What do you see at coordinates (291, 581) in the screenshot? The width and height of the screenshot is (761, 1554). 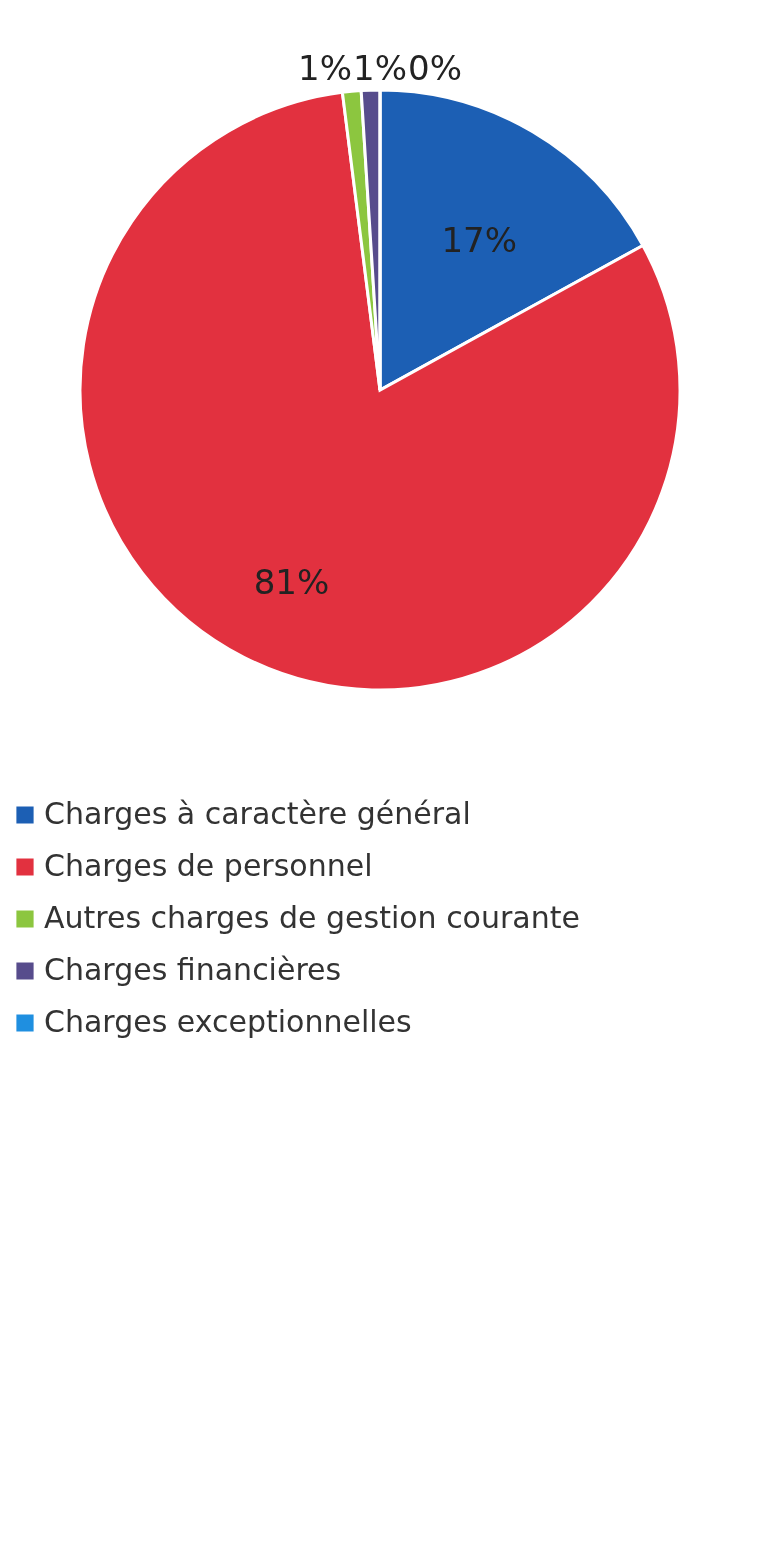 I see `data-label: 81%` at bounding box center [291, 581].